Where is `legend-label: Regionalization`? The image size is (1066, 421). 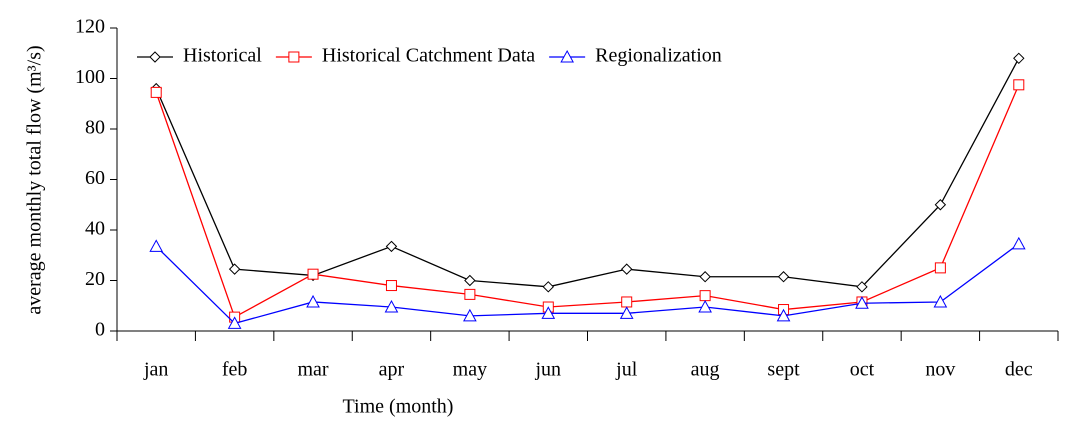
legend-label: Regionalization is located at coordinates (658, 56).